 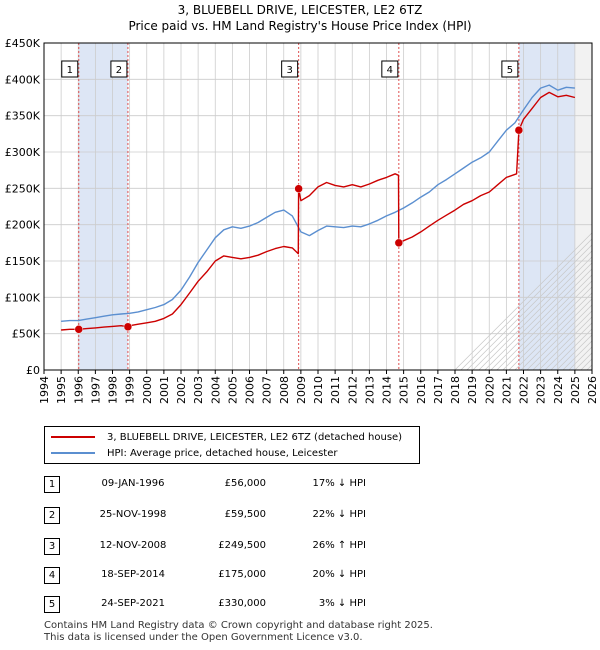 What do you see at coordinates (73, 453) in the screenshot?
I see `legend-swatch-hpi` at bounding box center [73, 453].